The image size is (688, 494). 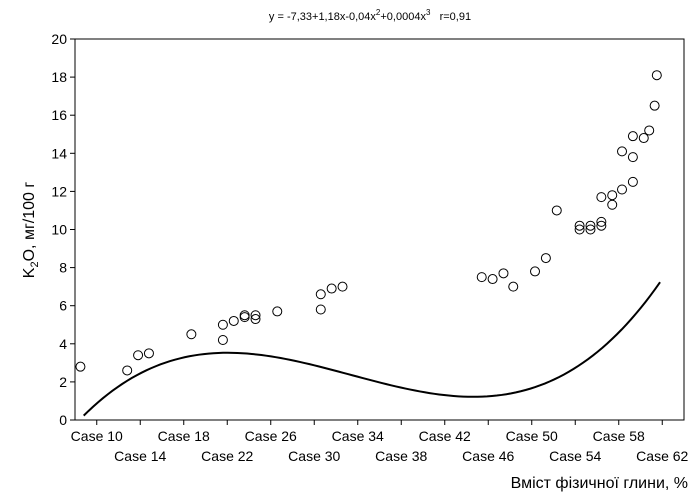 I want to click on chart-title: y = -7,33+1,18x-0,04x2+0,0004x3 r=0,91, so click(x=370, y=15).